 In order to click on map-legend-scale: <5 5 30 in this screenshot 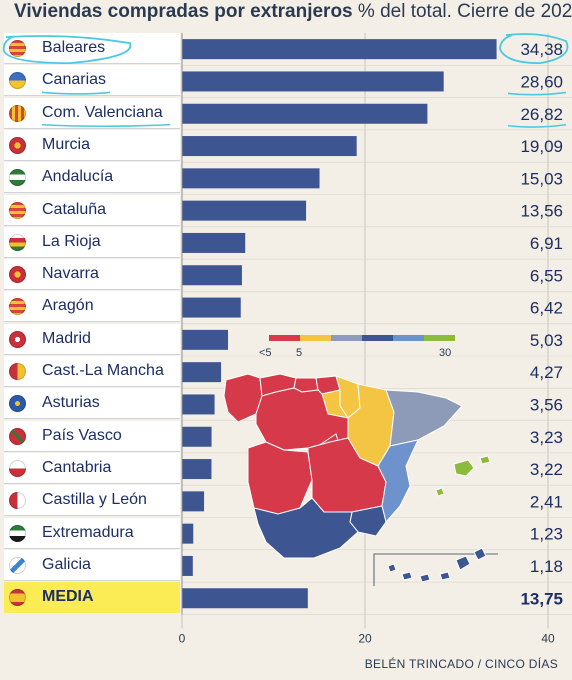, I will do `click(357, 347)`.